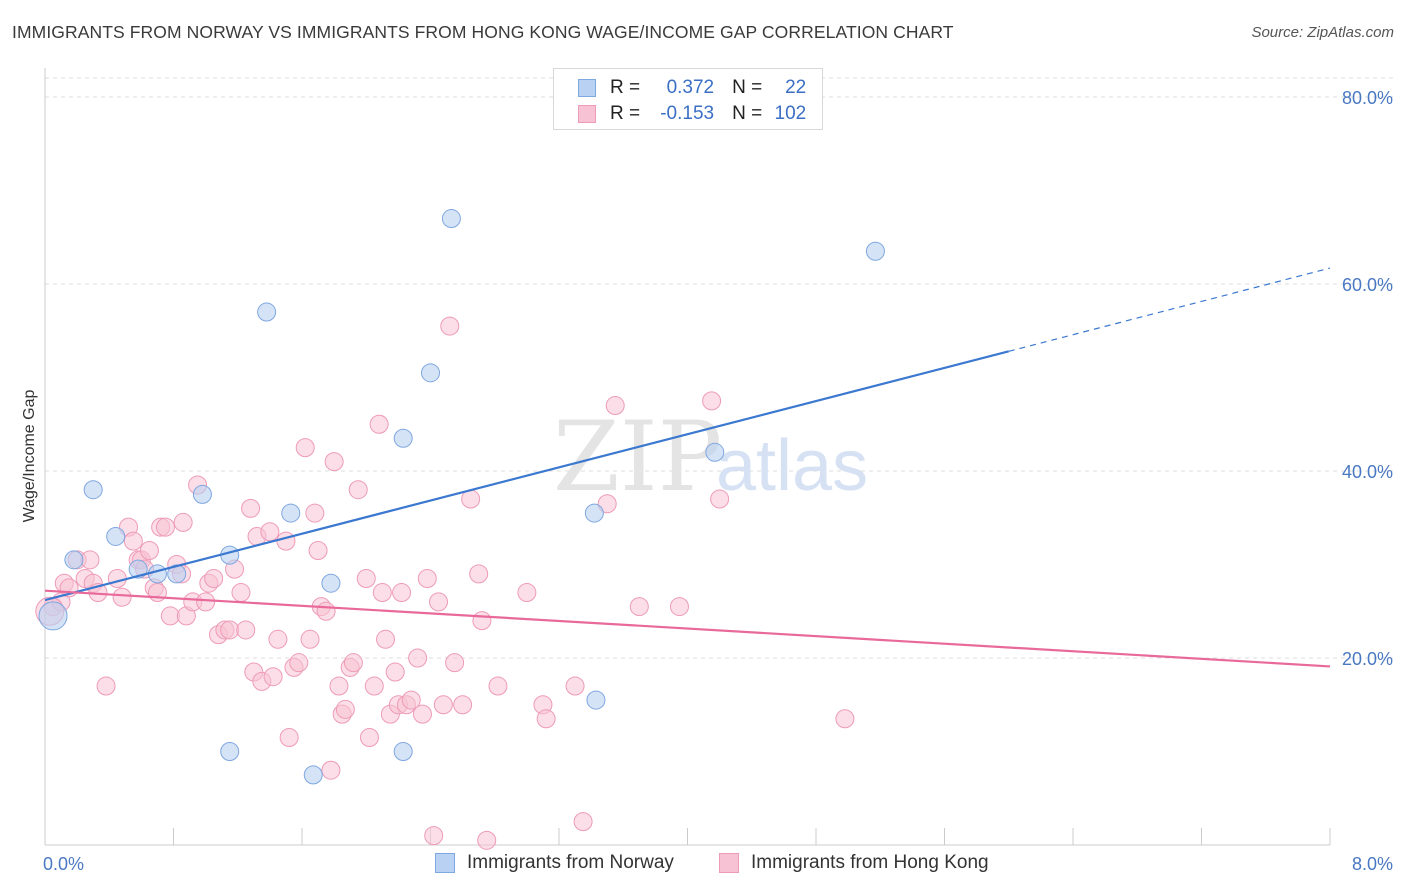 This screenshot has height=892, width=1406. What do you see at coordinates (1367, 378) in the screenshot?
I see `y-tick-labels: 20.0% 40.0% 60.0% 80.0%` at bounding box center [1367, 378].